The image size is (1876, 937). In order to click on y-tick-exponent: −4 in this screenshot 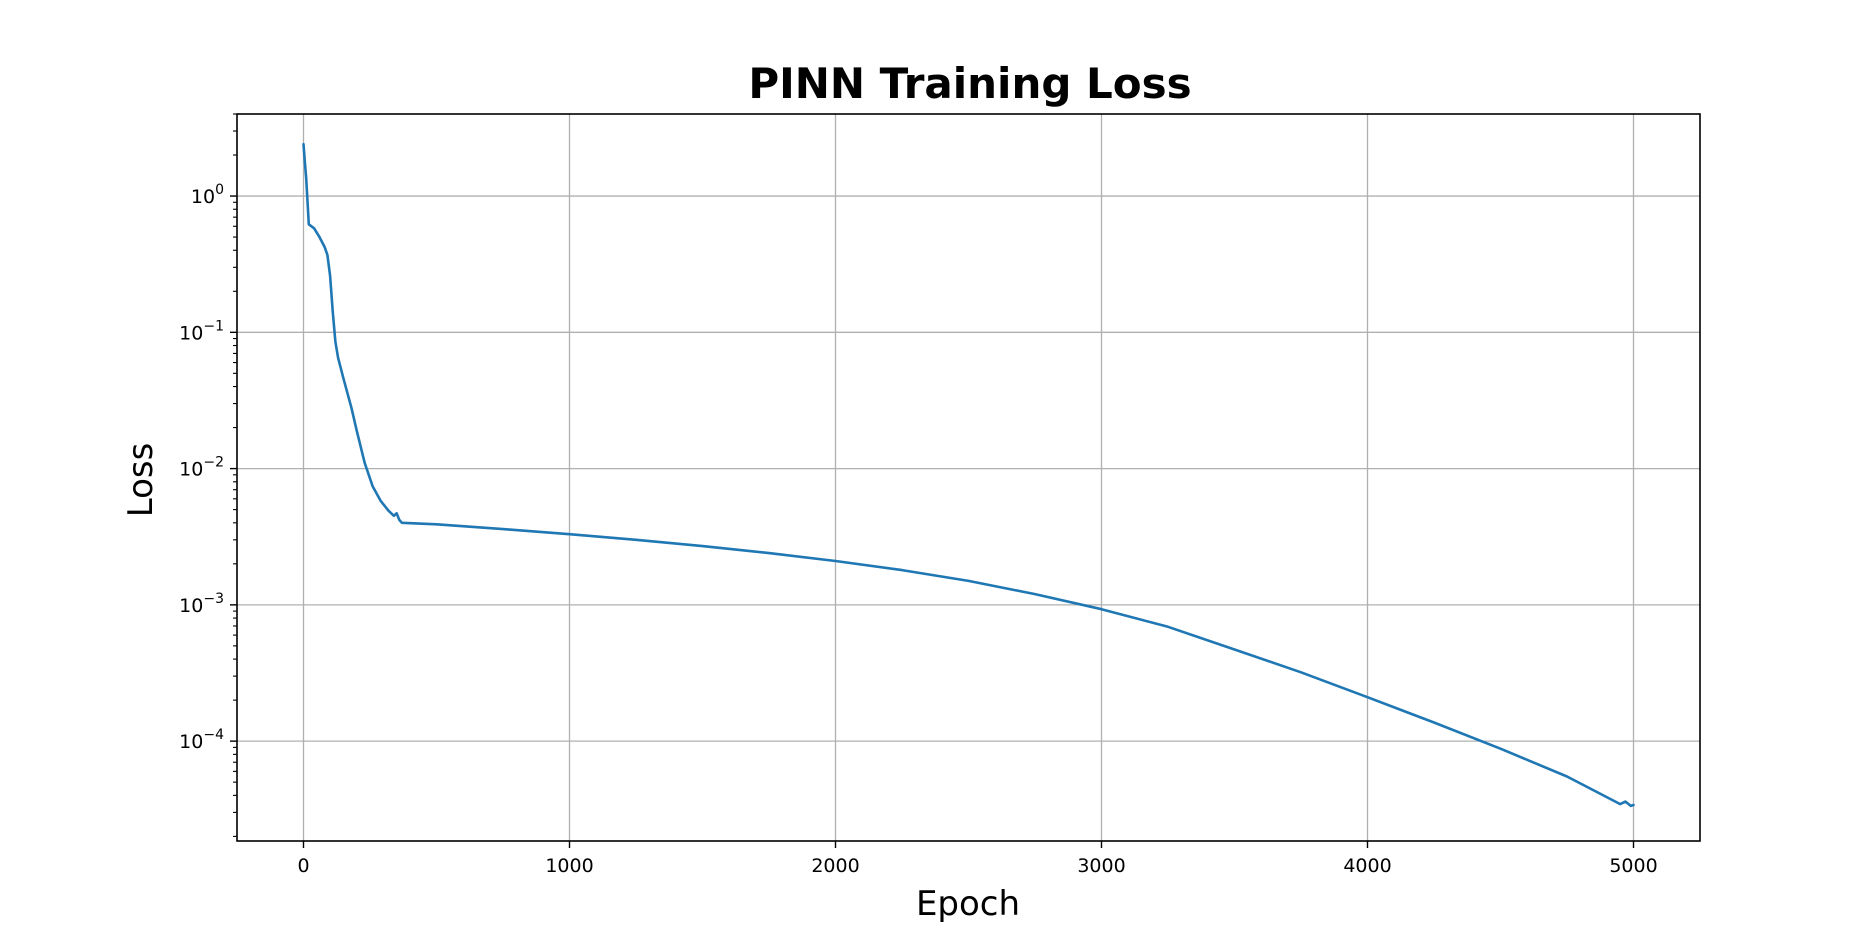, I will do `click(213, 735)`.